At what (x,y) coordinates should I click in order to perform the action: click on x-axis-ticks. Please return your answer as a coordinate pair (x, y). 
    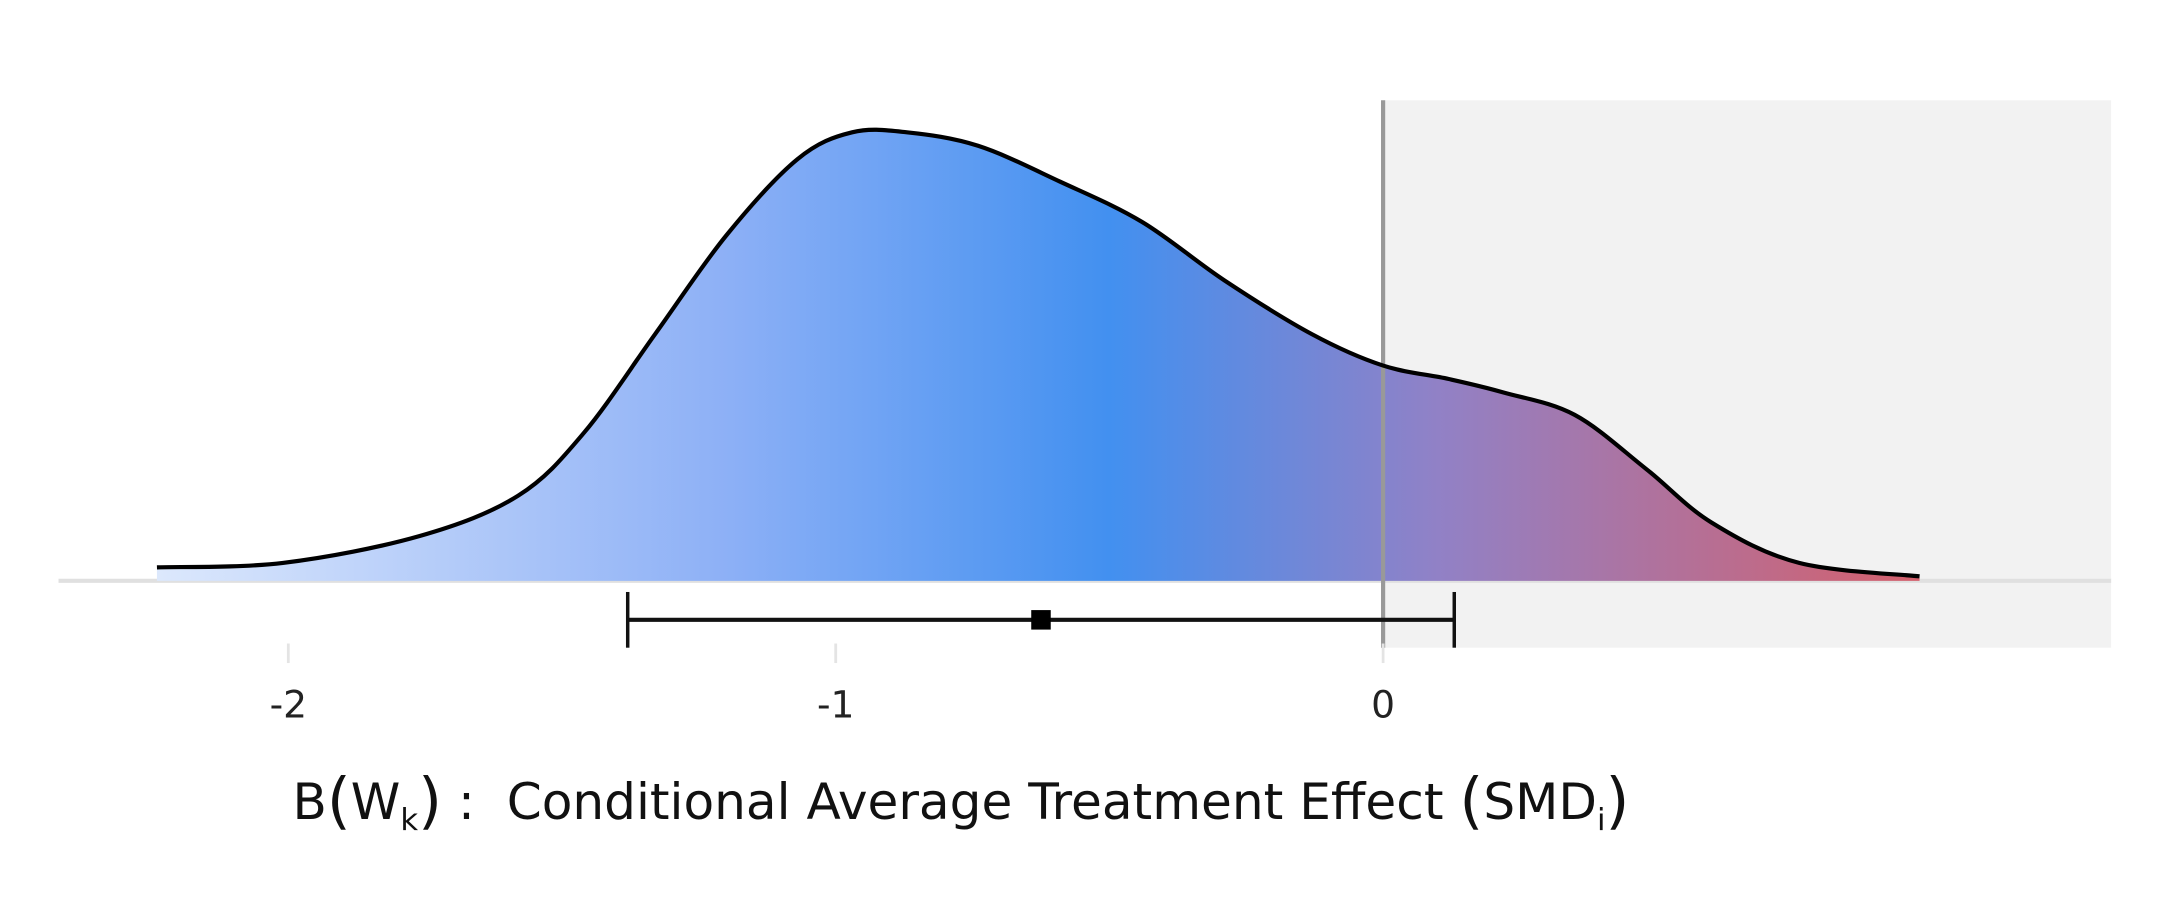
    Looking at the image, I should click on (835, 653).